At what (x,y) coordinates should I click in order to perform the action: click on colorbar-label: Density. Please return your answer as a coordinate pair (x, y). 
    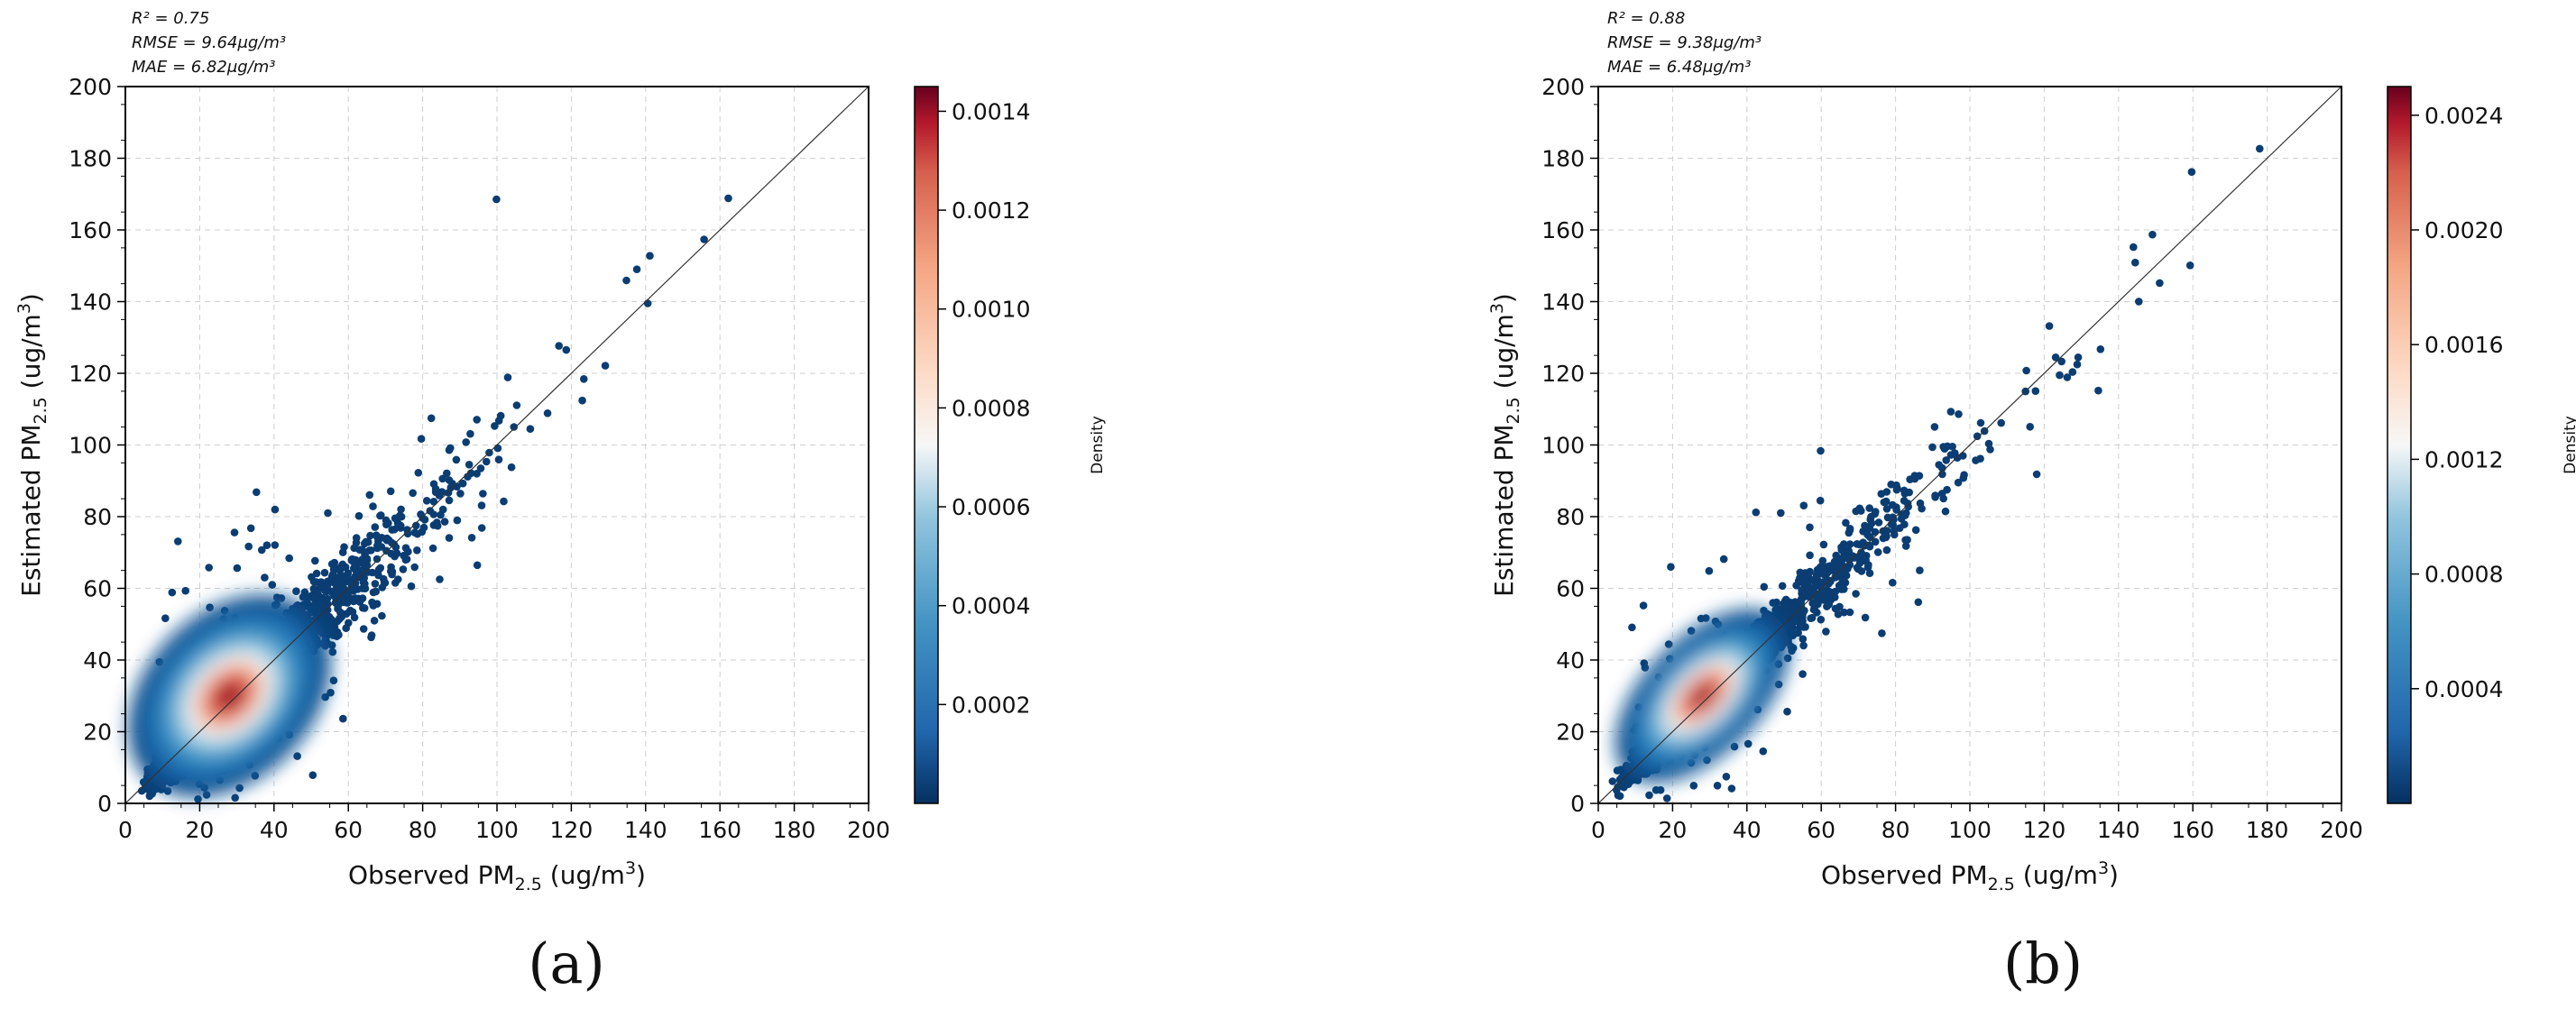
    Looking at the image, I should click on (1098, 445).